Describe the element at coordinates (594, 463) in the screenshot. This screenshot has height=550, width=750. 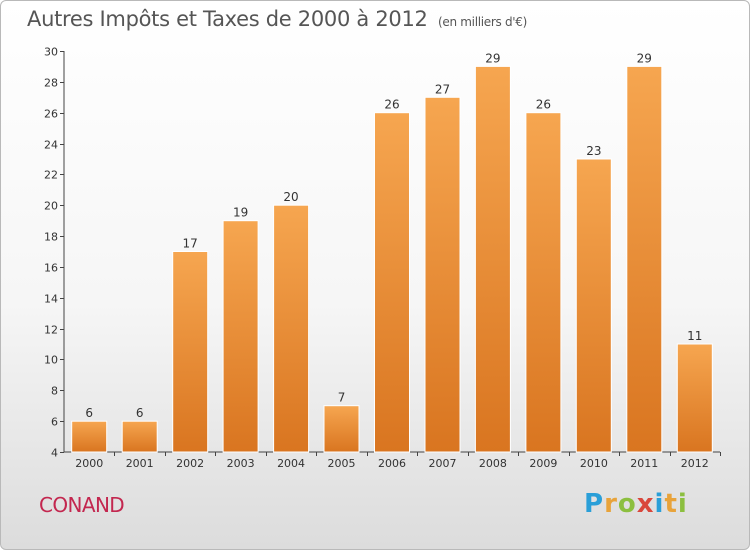
I see `x-tick-label: 2010` at that location.